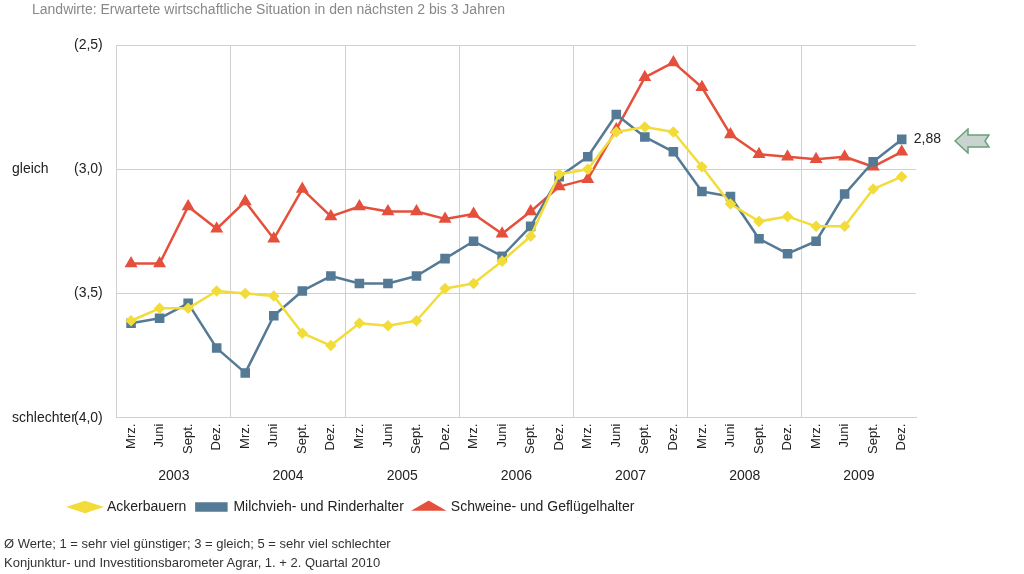  I want to click on data-label: 2,88, so click(927, 138).